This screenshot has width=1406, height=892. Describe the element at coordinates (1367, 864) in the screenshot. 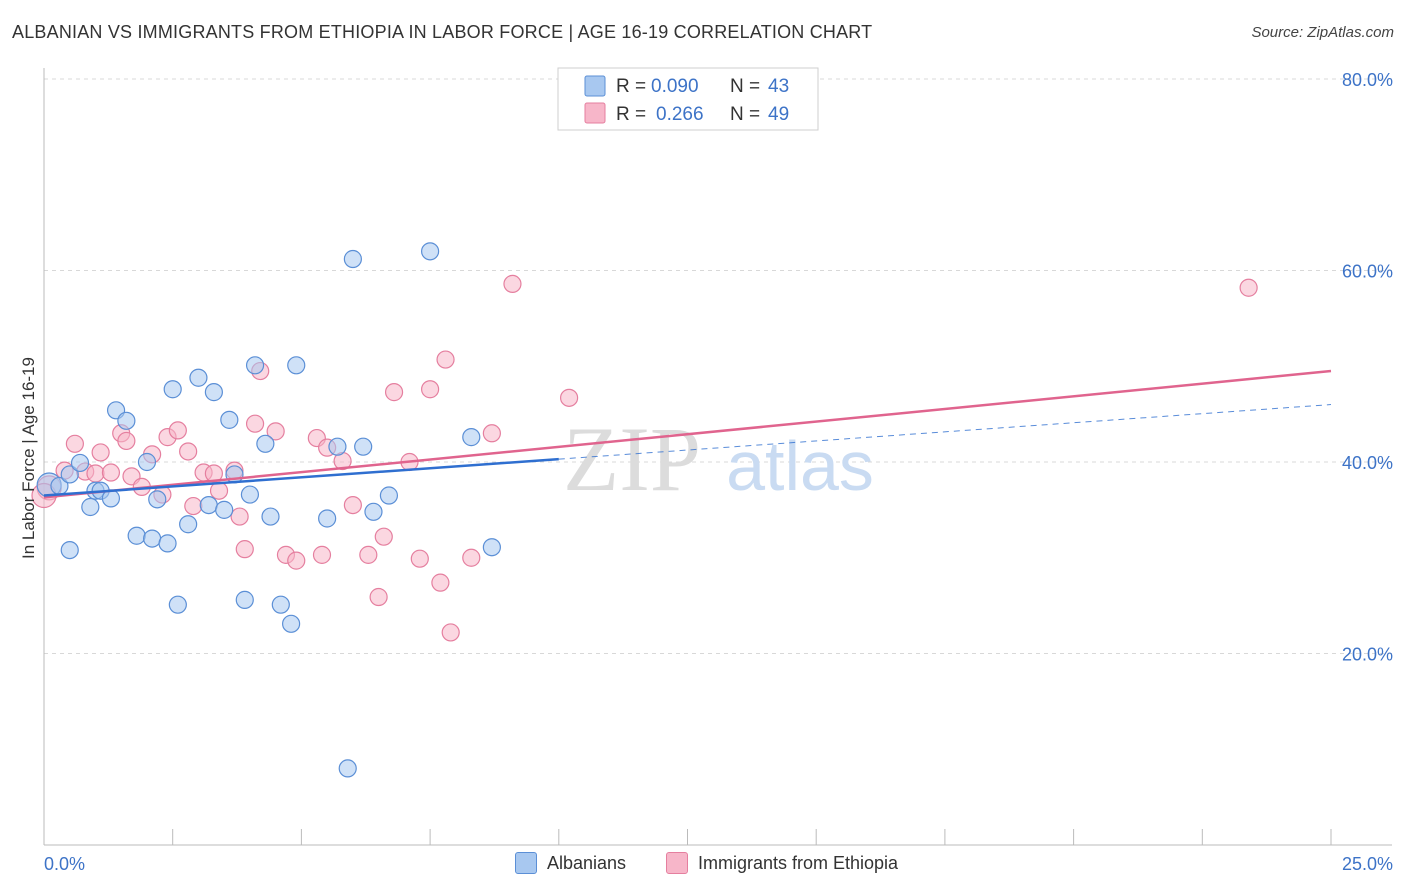

I see `x-tick-label: 25.0%` at that location.